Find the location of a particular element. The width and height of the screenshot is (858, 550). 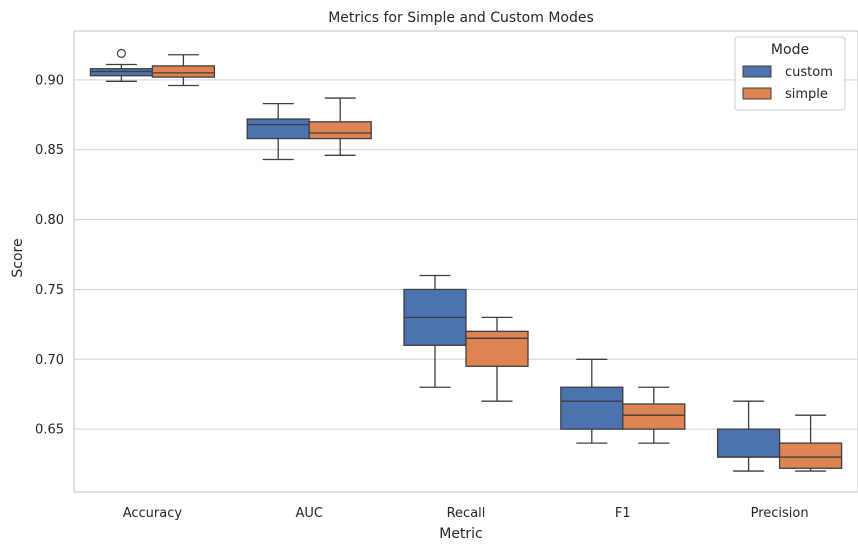

legend-label-simple: simple is located at coordinates (806, 94).